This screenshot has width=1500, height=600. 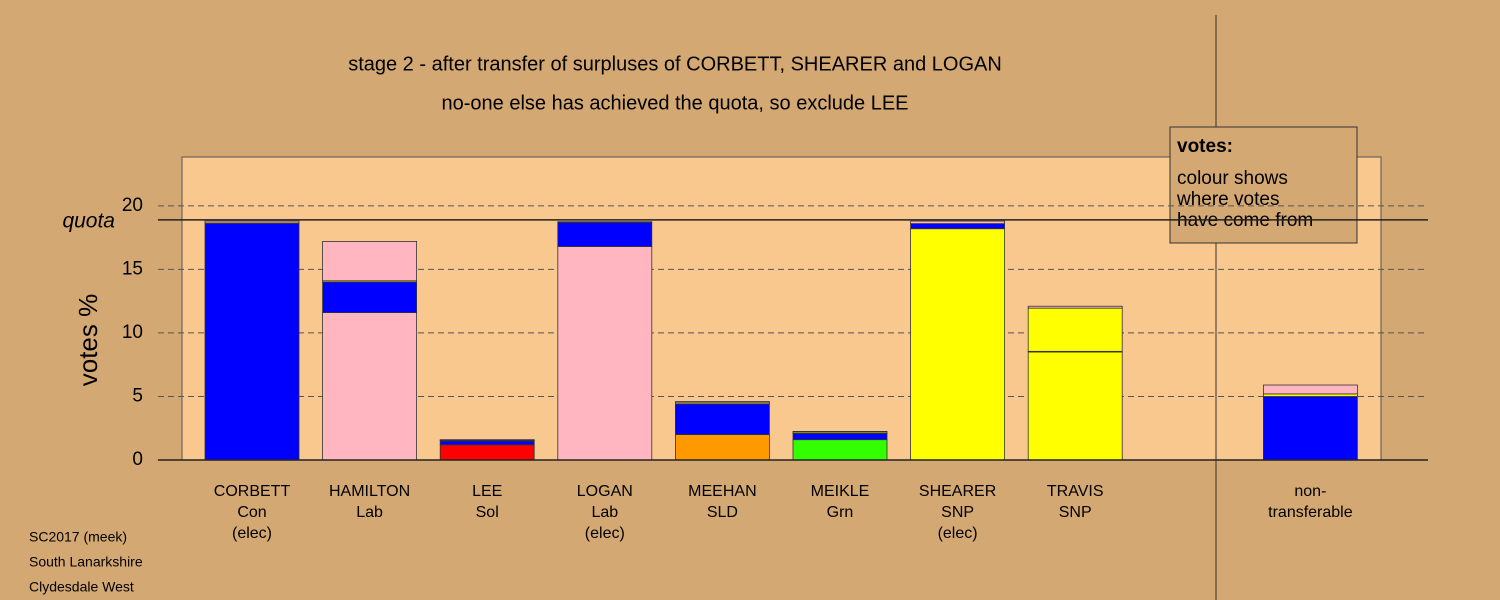 What do you see at coordinates (251, 512) in the screenshot?
I see `x-tick-label: Con` at bounding box center [251, 512].